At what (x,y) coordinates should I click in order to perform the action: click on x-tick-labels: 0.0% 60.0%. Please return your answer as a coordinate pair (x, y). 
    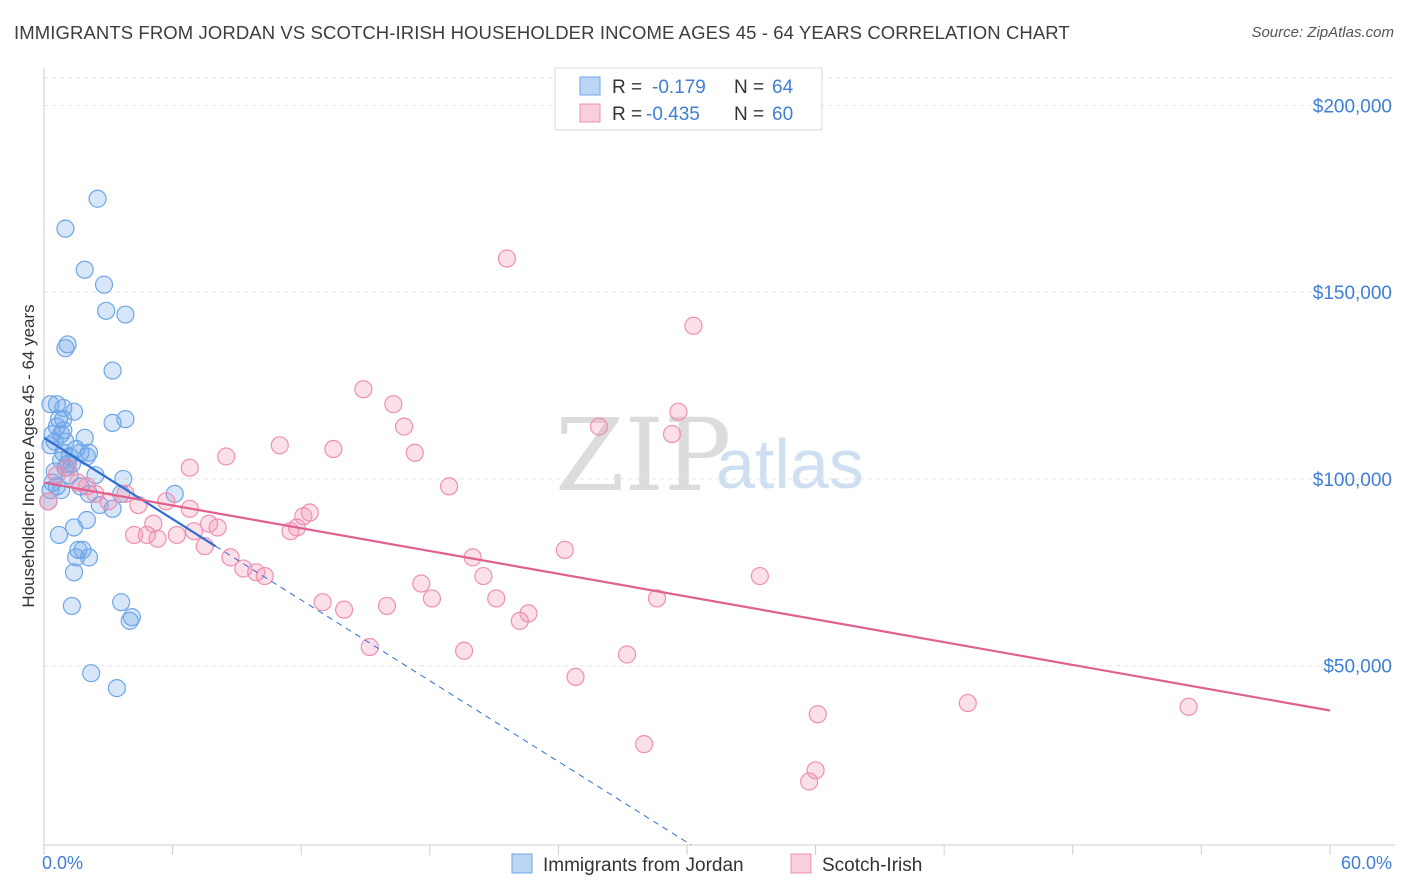
    Looking at the image, I should click on (717, 863).